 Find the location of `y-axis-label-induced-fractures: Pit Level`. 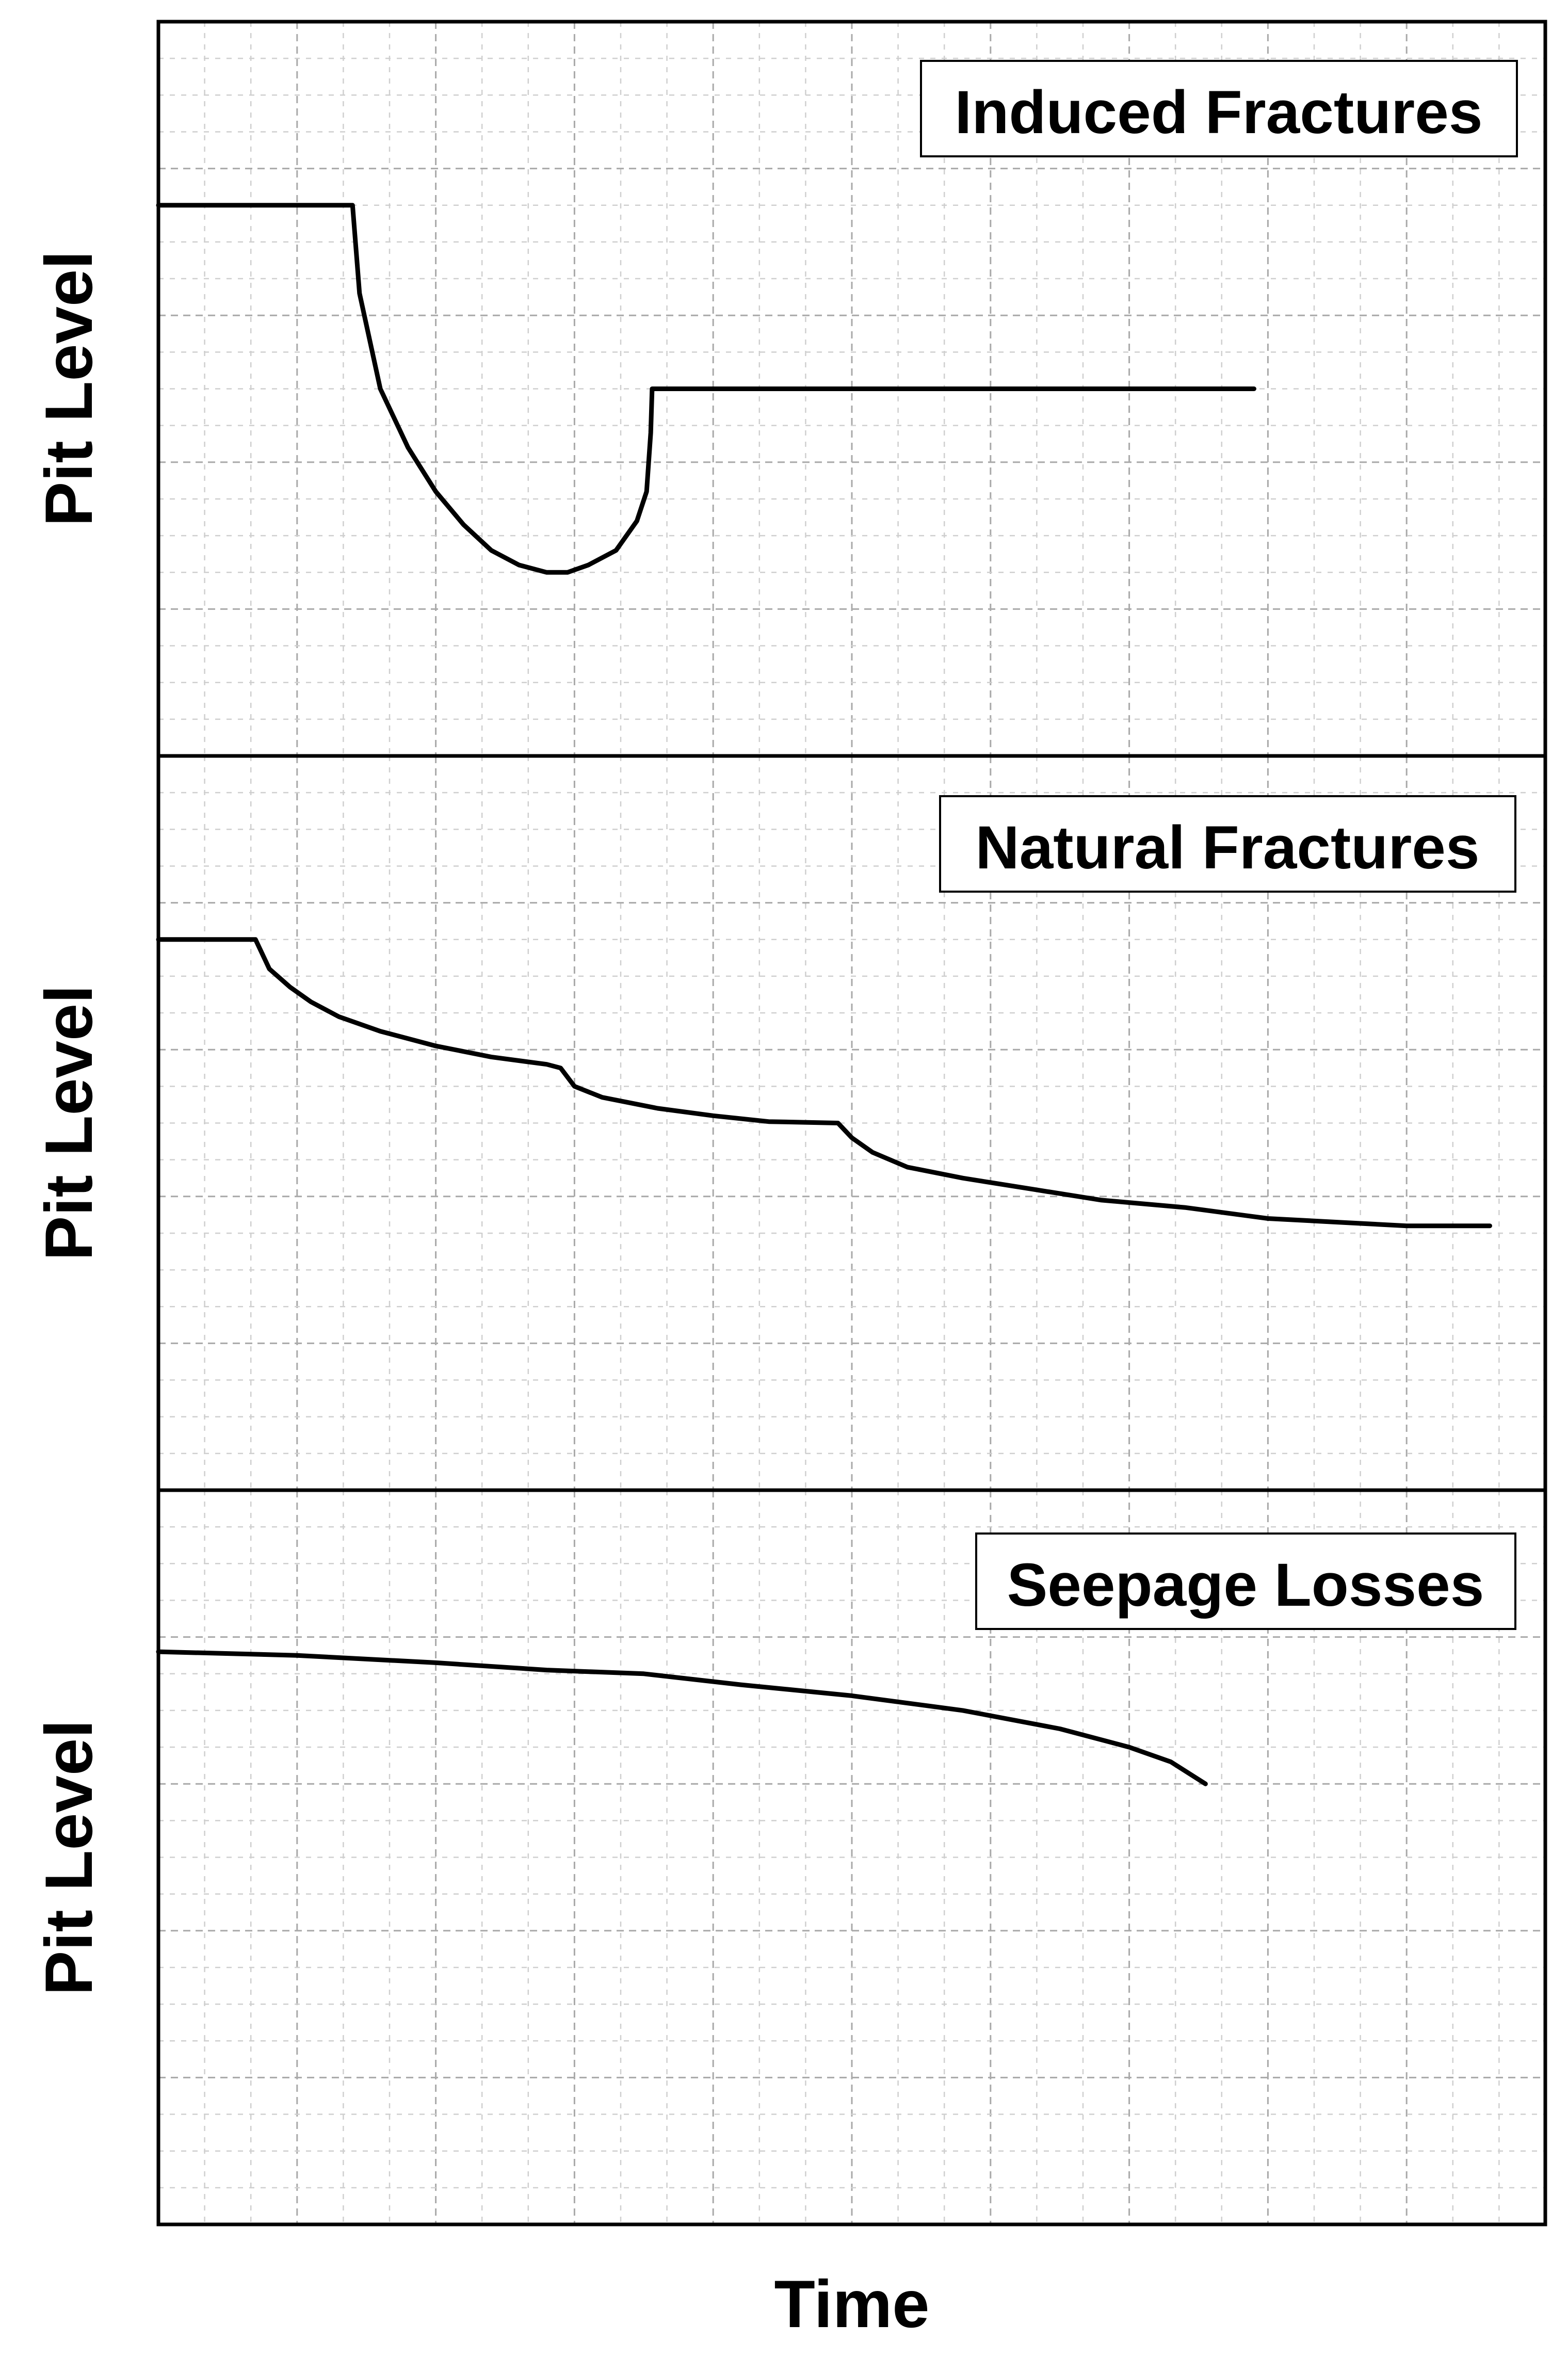

y-axis-label-induced-fractures: Pit Level is located at coordinates (68, 389).